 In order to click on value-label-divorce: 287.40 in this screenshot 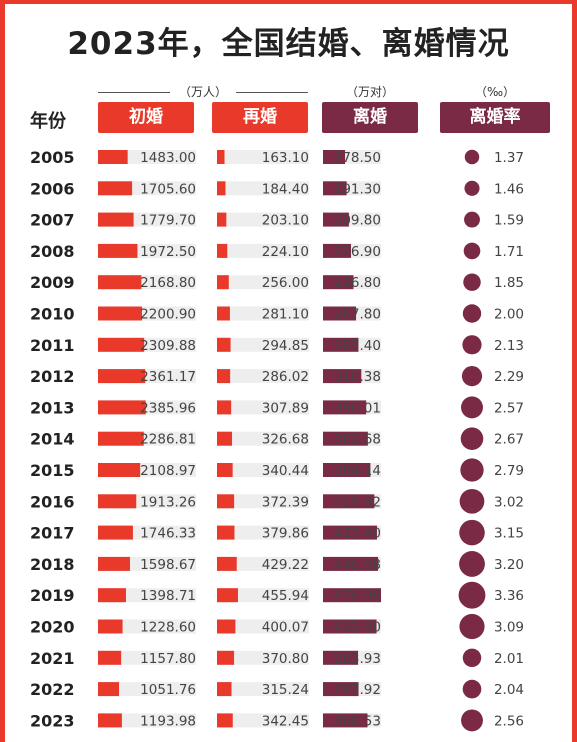, I will do `click(357, 346)`.